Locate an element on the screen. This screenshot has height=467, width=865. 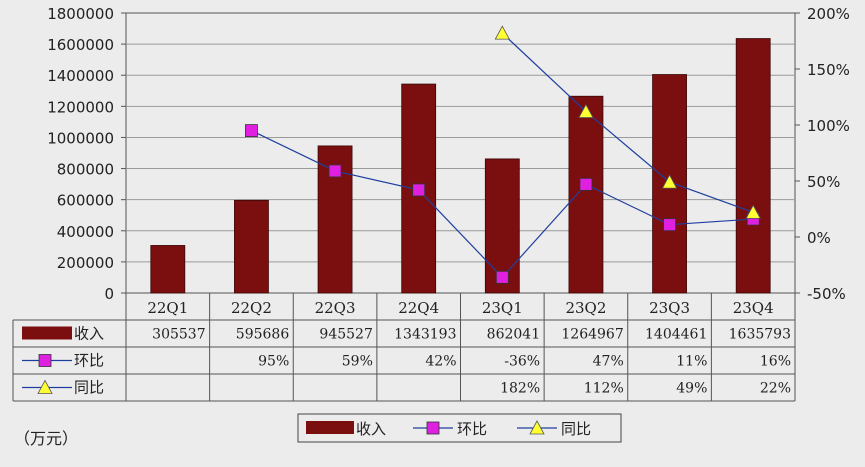
table-row-label: 收入 is located at coordinates (89, 334).